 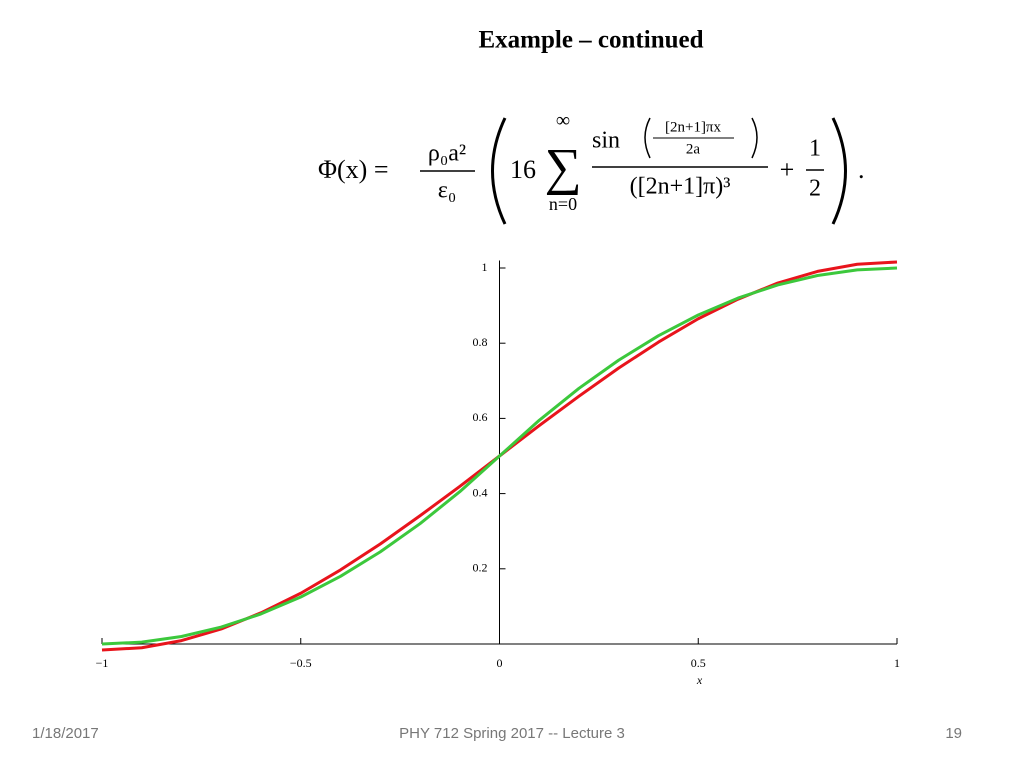 What do you see at coordinates (693, 149) in the screenshot?
I see `eq-arg-den: 2a` at bounding box center [693, 149].